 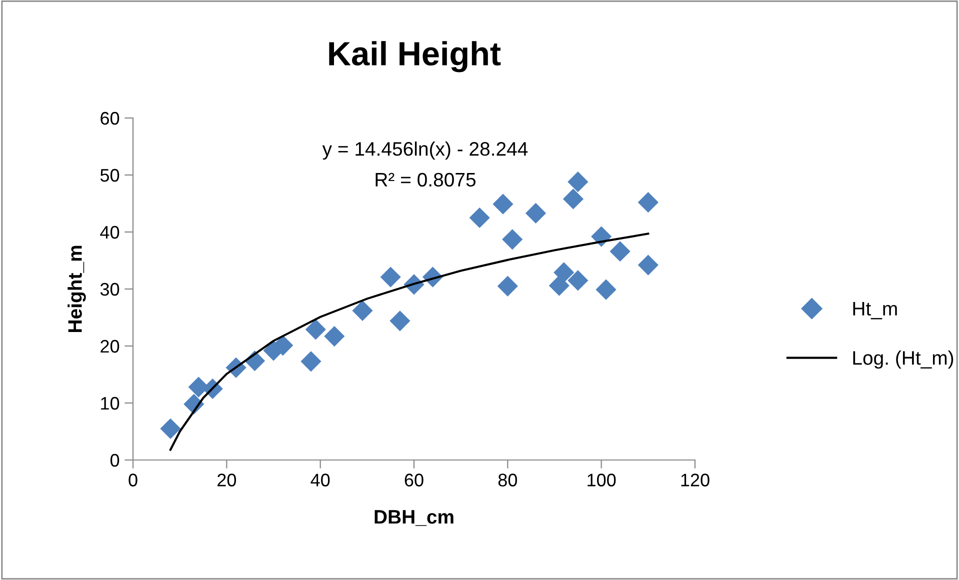 What do you see at coordinates (425, 151) in the screenshot?
I see `annotation: y = 14.456ln(x) - 28.244` at bounding box center [425, 151].